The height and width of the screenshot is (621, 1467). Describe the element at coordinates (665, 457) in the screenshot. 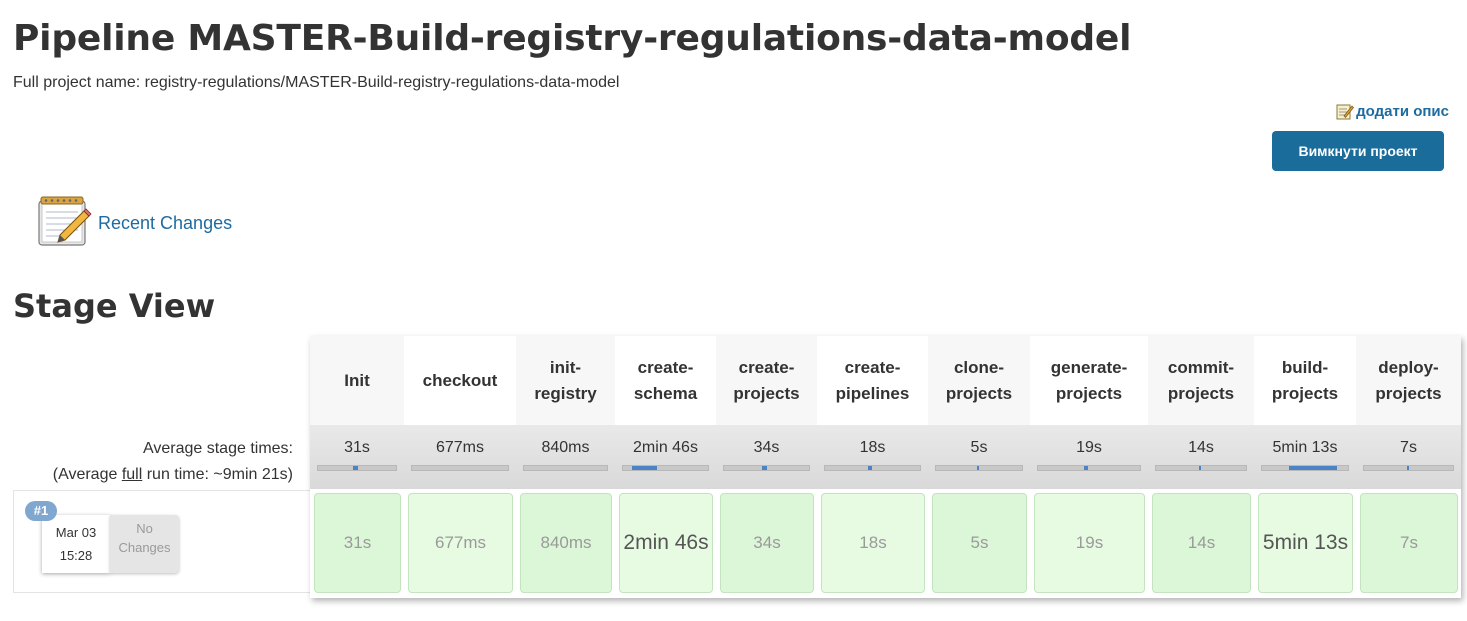

I see `stage-average: 2min 46s` at that location.